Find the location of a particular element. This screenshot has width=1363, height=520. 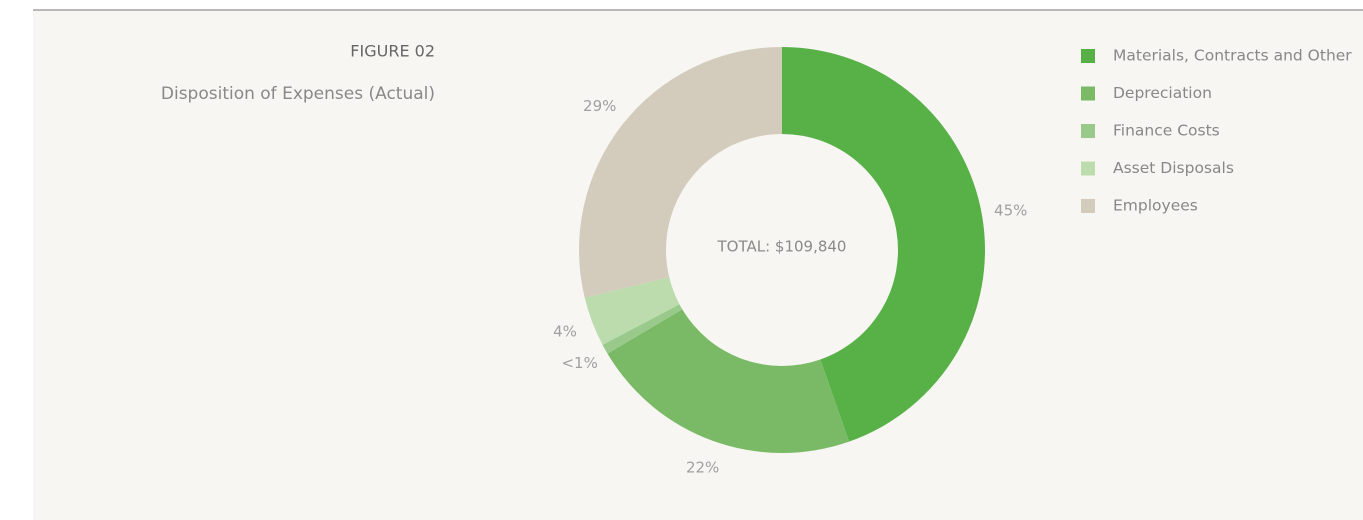

slice-label: 45% is located at coordinates (1010, 211).